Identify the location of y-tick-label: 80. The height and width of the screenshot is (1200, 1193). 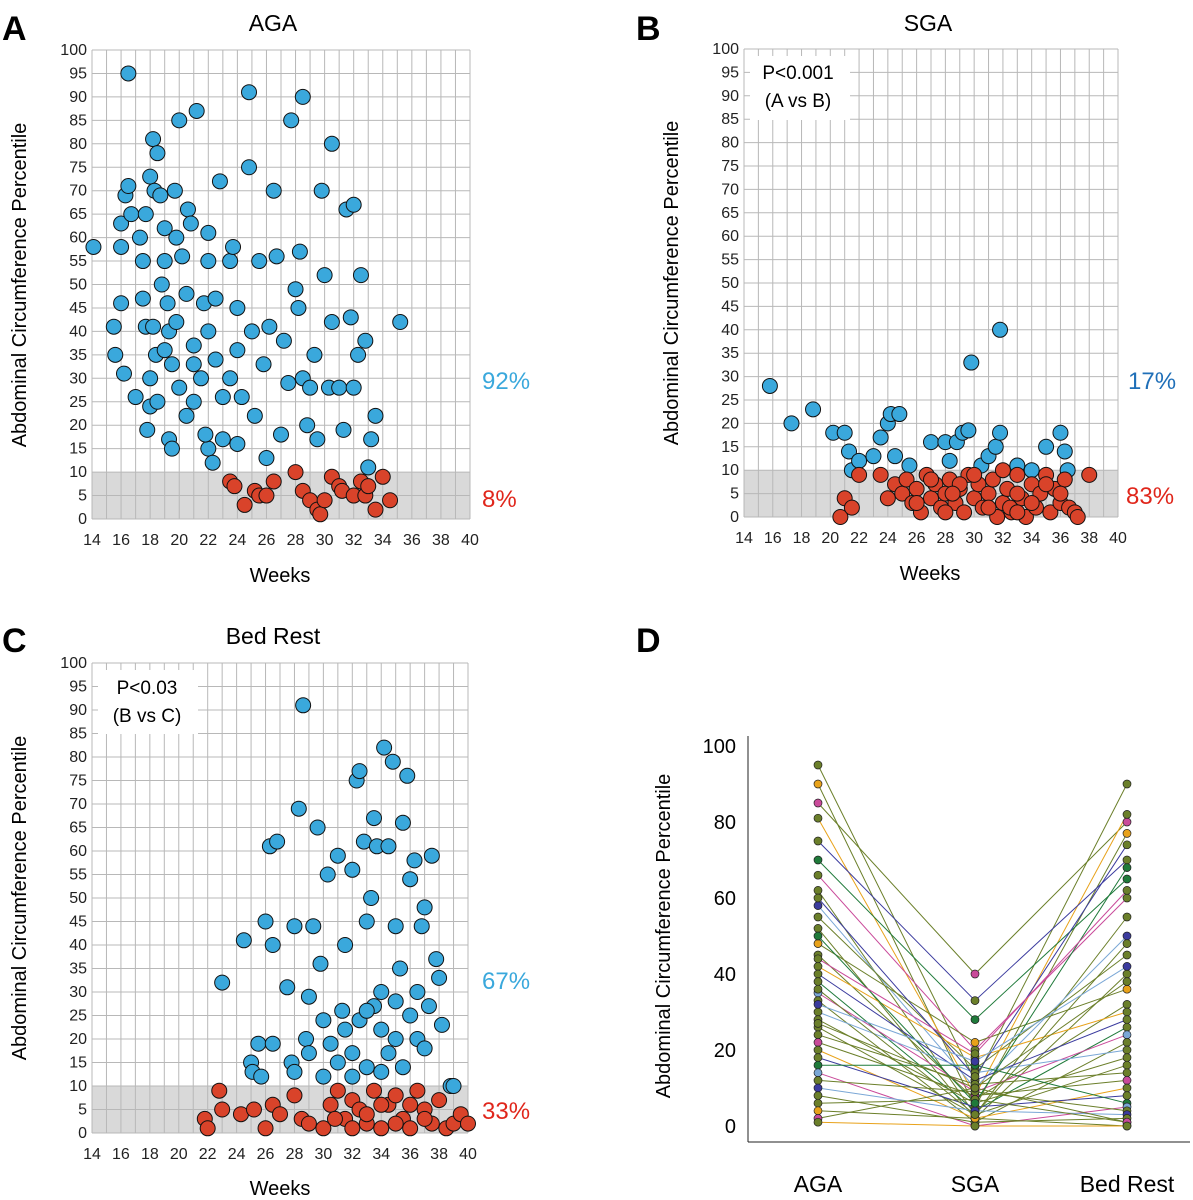
(730, 143).